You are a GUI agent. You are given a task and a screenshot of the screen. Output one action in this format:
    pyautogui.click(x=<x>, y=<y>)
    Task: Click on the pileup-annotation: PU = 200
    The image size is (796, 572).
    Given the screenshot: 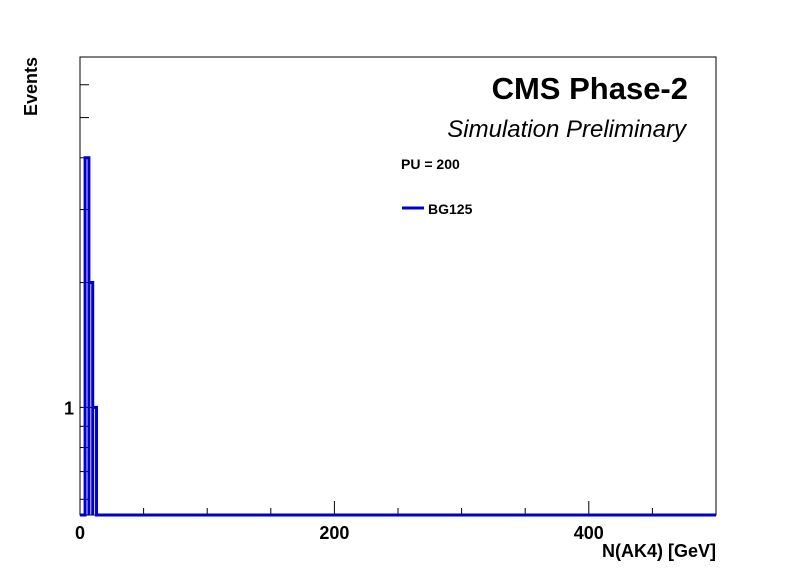 What is the action you would take?
    pyautogui.click(x=430, y=164)
    